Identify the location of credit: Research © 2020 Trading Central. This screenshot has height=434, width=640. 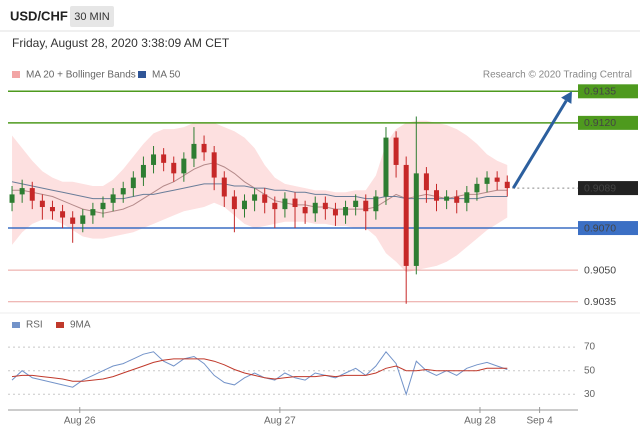
(557, 75).